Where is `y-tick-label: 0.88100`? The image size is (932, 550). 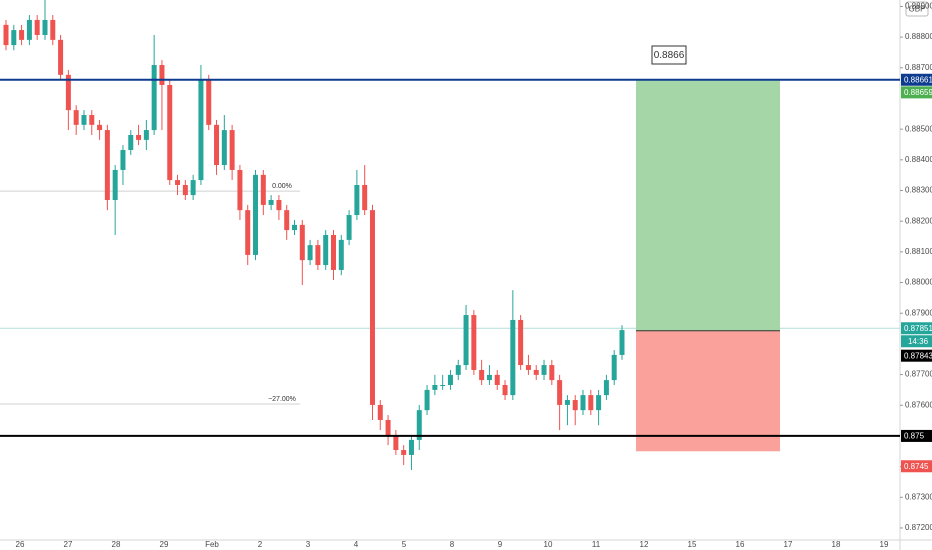
y-tick-label: 0.88100 is located at coordinates (918, 251).